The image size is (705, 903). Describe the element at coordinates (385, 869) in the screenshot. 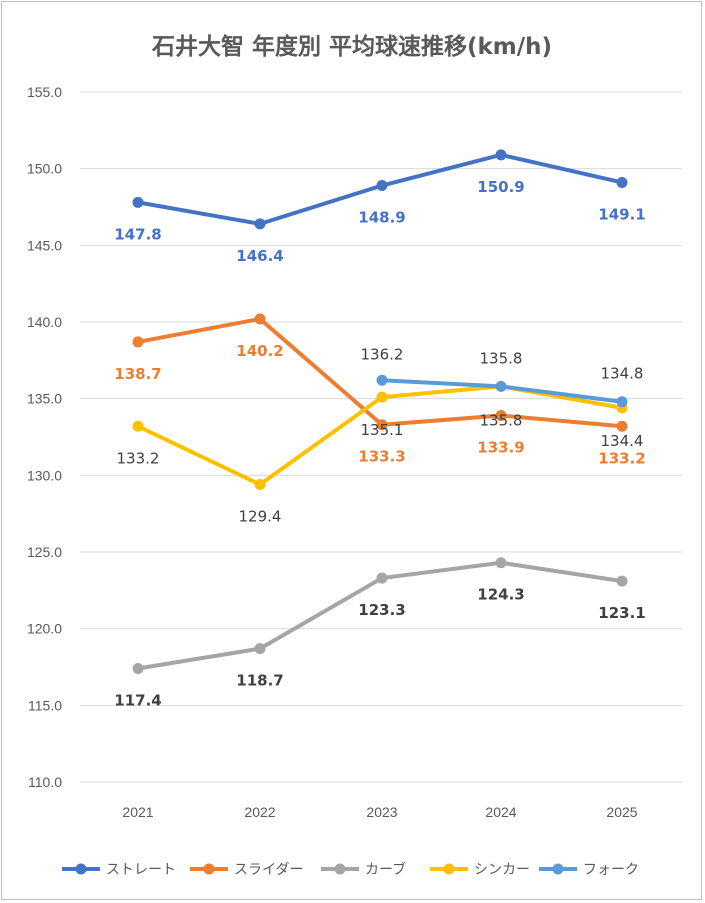

I see `legend-label: カーブ` at that location.